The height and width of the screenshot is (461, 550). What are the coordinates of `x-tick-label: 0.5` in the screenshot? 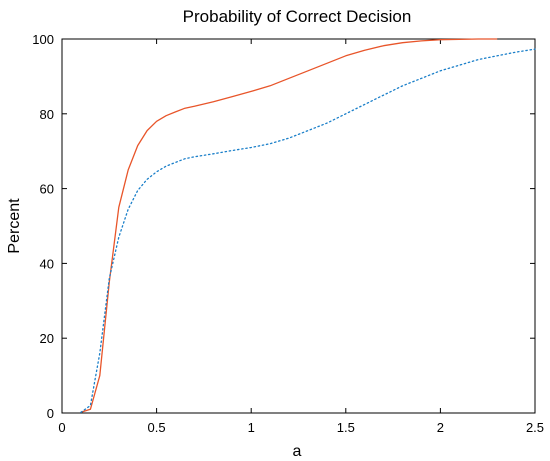 It's located at (157, 427).